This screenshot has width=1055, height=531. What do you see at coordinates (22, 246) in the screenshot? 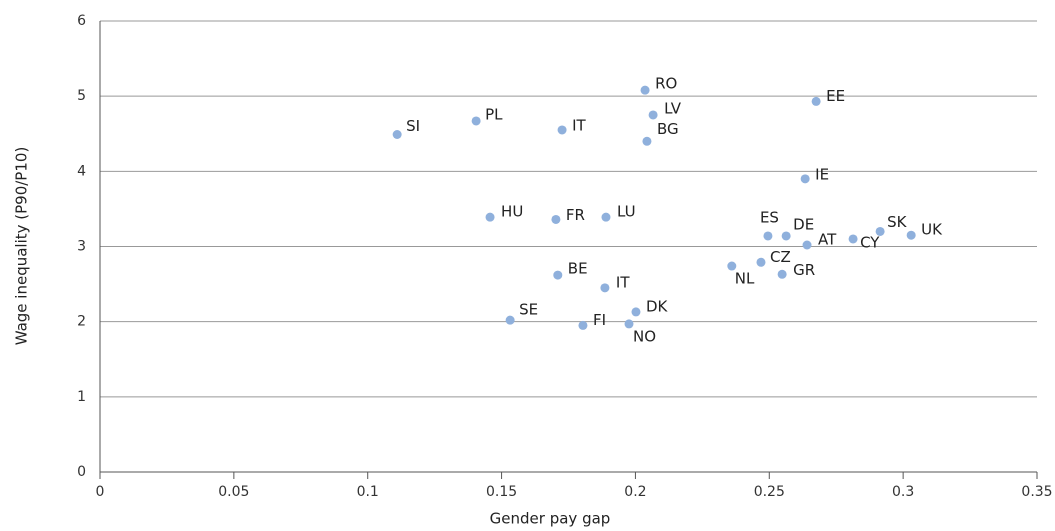
I see `y-axis-label: Wage inequality (P90/P10)` at bounding box center [22, 246].